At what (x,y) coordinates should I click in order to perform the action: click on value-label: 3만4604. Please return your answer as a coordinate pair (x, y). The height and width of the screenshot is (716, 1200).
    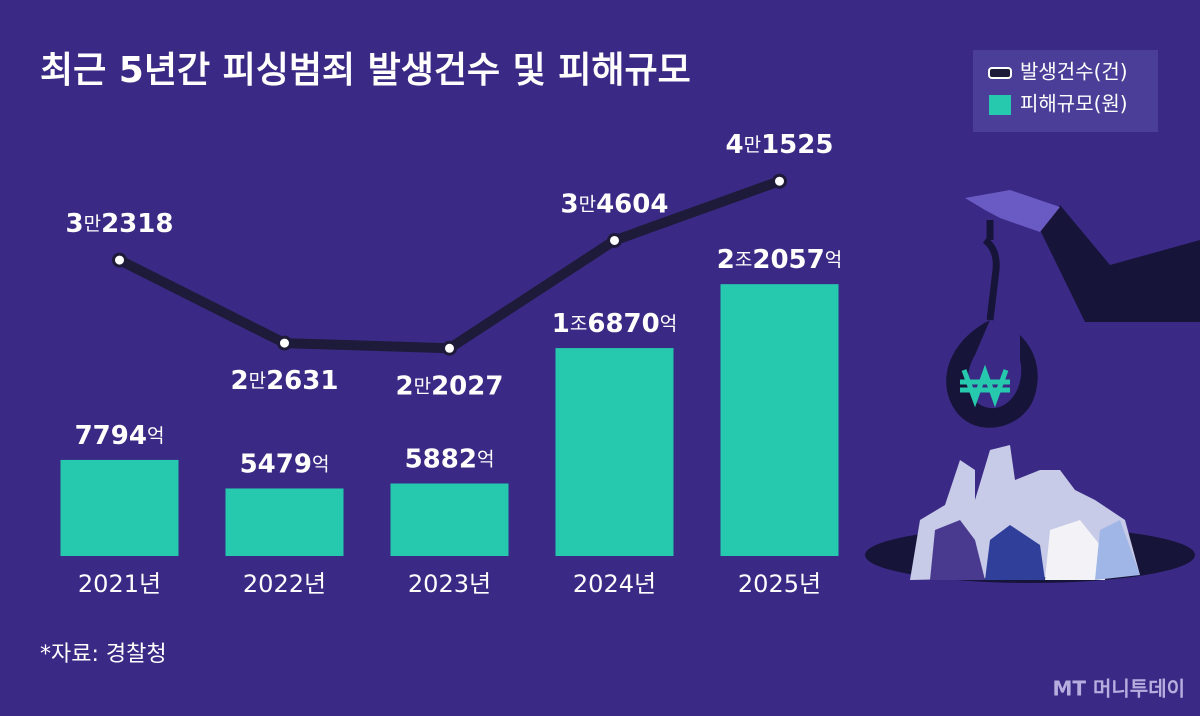
    Looking at the image, I should click on (615, 204).